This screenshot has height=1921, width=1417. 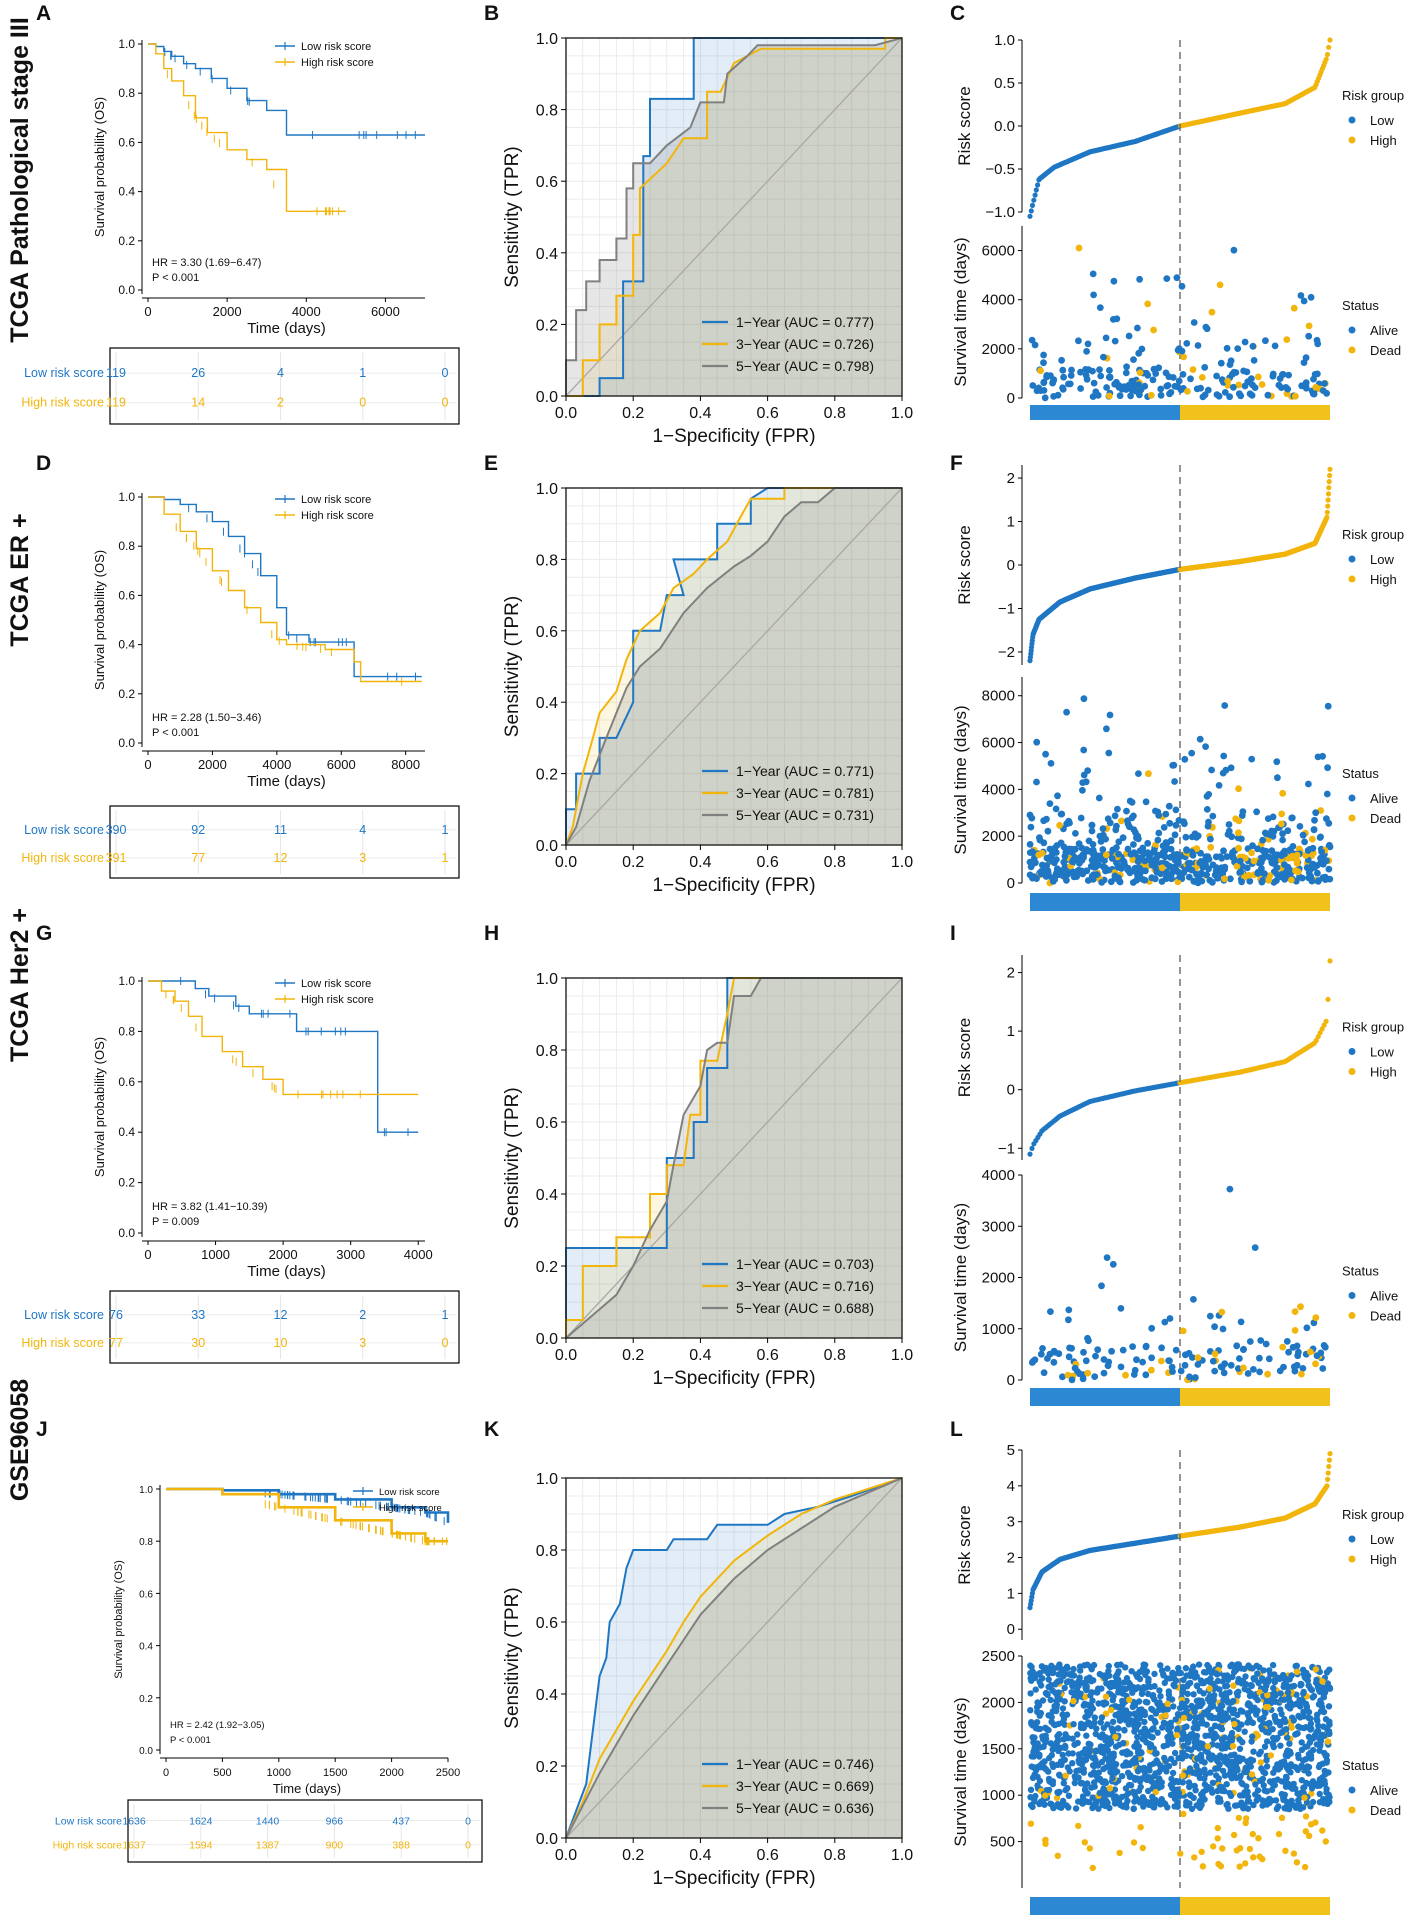 I want to click on risk-y-tick-label: 2, so click(x=1011, y=973).